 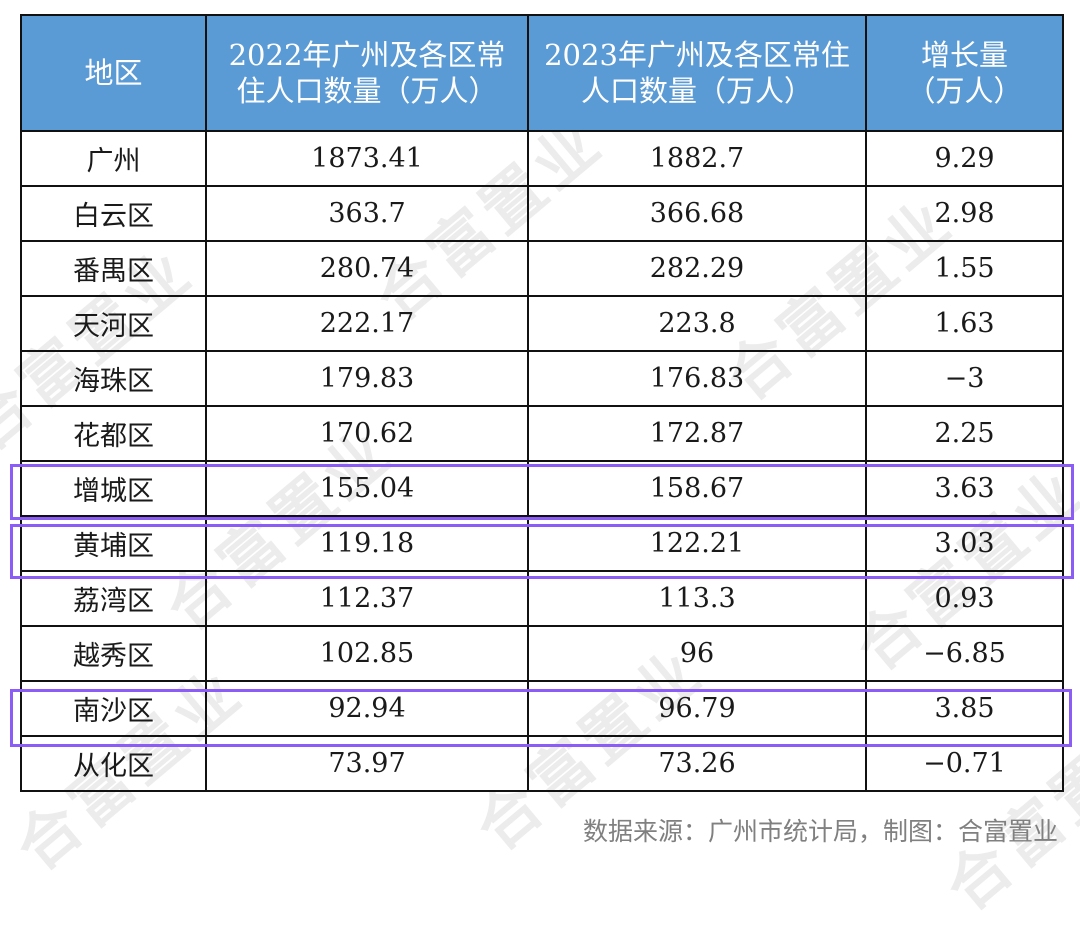 I want to click on pop-2023-cell: 172.87, so click(x=697, y=433).